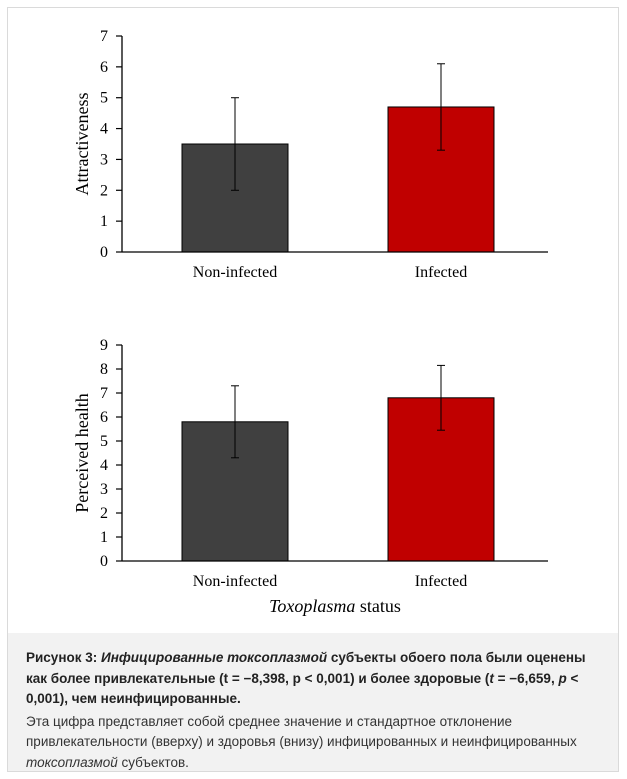  Describe the element at coordinates (104, 252) in the screenshot. I see `chart-top-ytick-label: 0` at that location.